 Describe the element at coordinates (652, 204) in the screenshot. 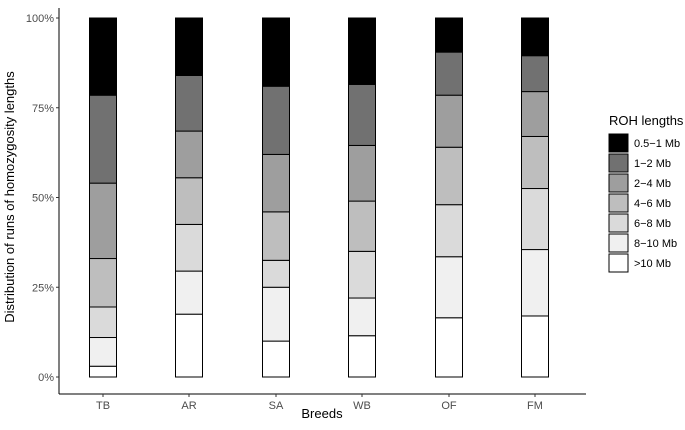

I see `legend-label: 4−6 Mb` at that location.